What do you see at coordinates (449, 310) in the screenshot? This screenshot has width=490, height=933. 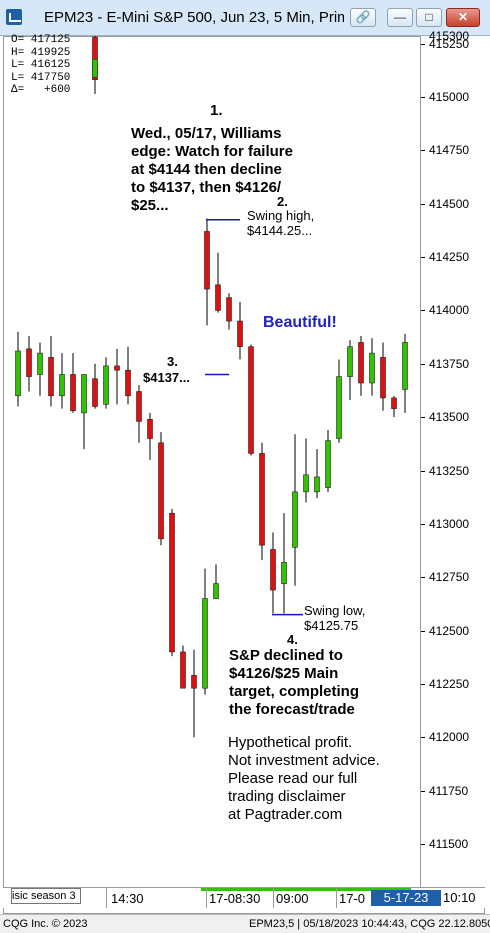 I see `price-tick-label: 414000` at bounding box center [449, 310].